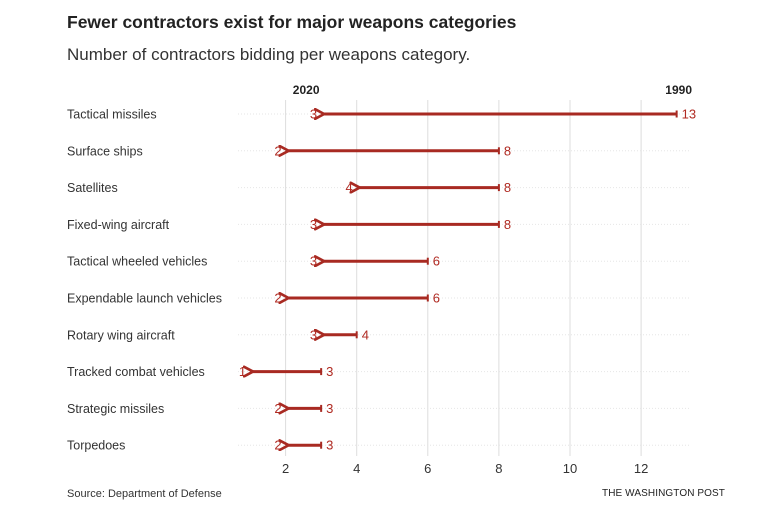 The width and height of the screenshot is (768, 513). I want to click on category-label: Tactical missiles, so click(112, 115).